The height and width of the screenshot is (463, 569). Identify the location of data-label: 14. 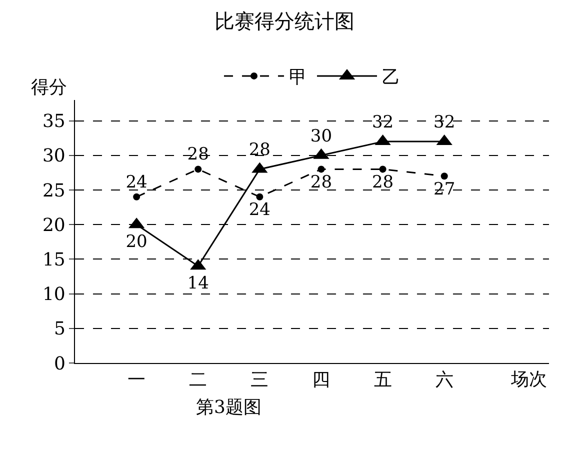
(198, 284).